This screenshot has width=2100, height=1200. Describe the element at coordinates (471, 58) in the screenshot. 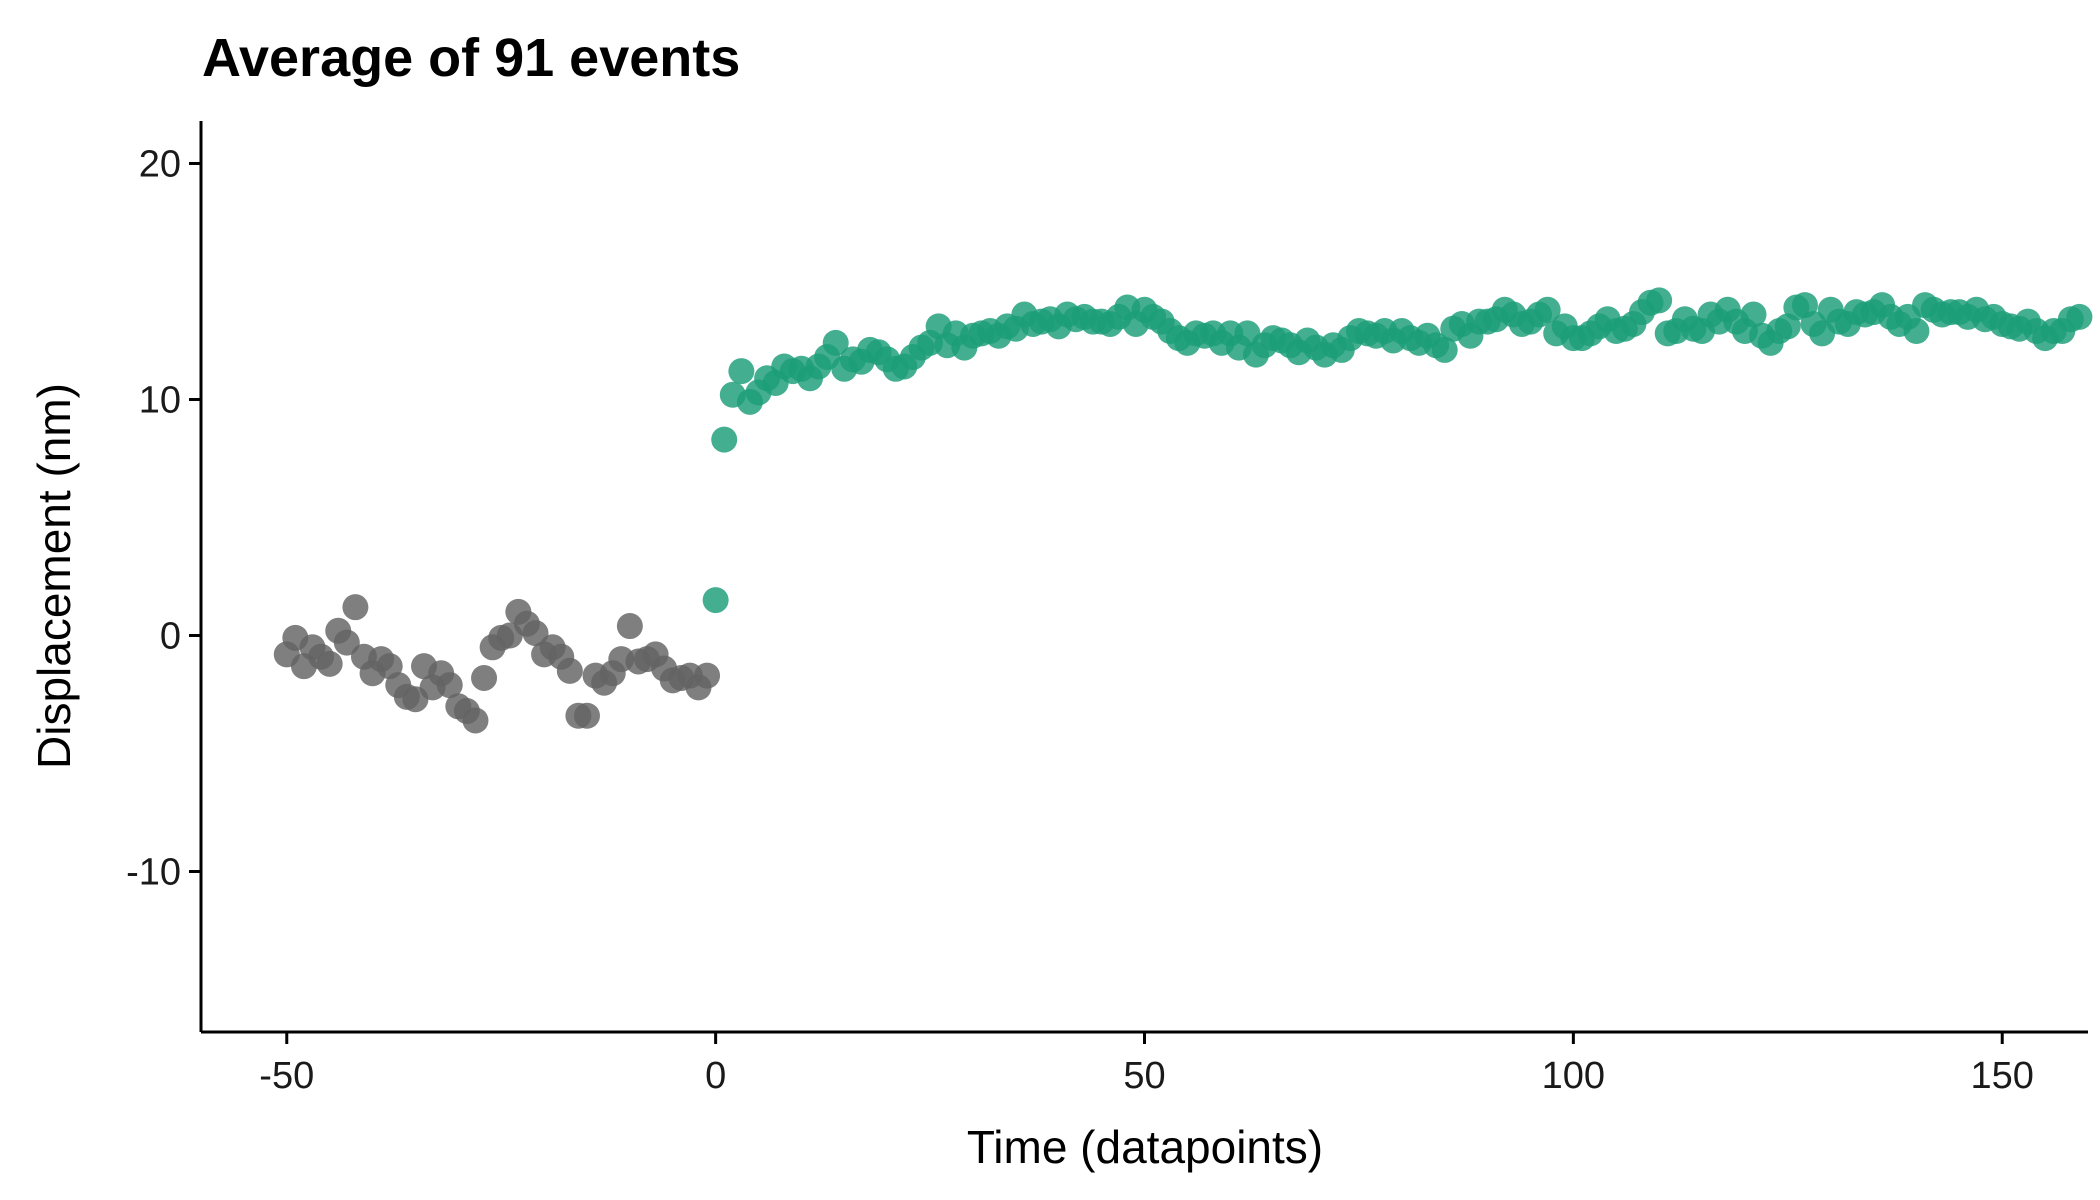

I see `chart-title: Average of 91 events` at that location.